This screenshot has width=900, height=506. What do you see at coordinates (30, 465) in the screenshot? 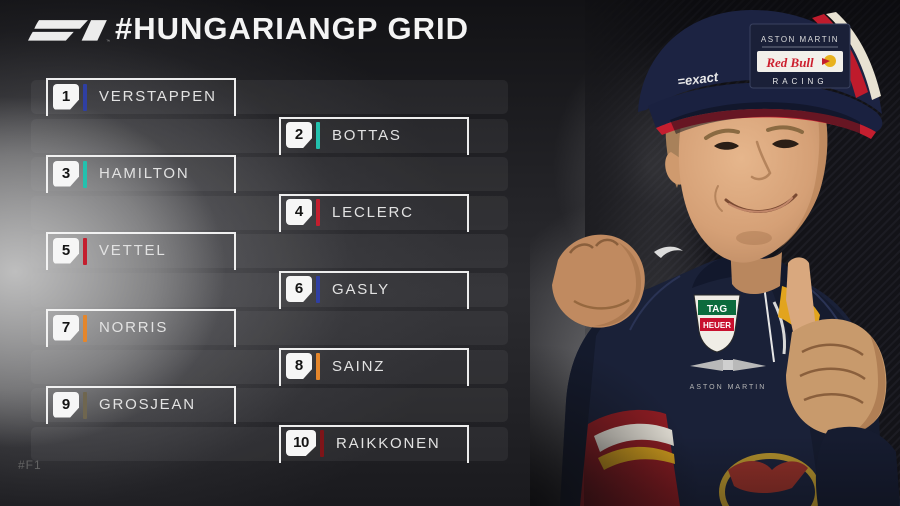
I see `footer-hashtag: #F1` at bounding box center [30, 465].